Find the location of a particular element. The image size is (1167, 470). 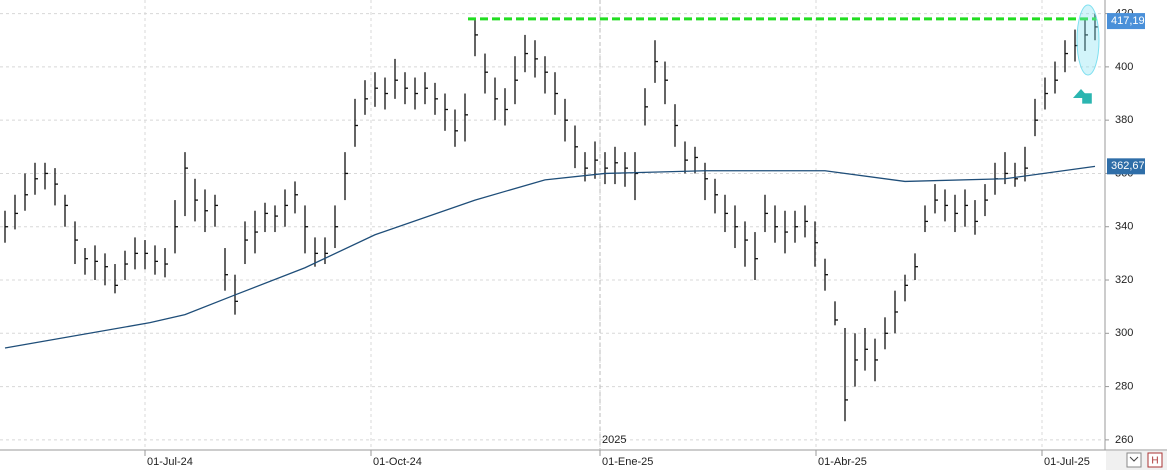

last-price-label: 417,19 is located at coordinates (1128, 21).